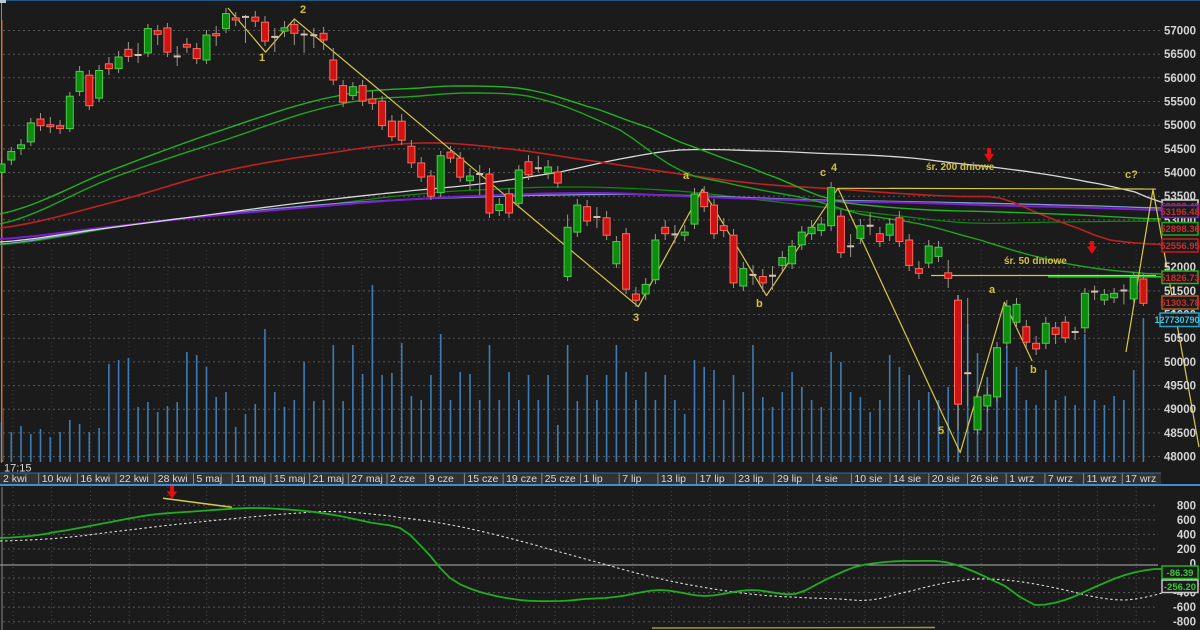  What do you see at coordinates (1177, 320) in the screenshot?
I see `svg-text: 1277307904` at bounding box center [1177, 320].